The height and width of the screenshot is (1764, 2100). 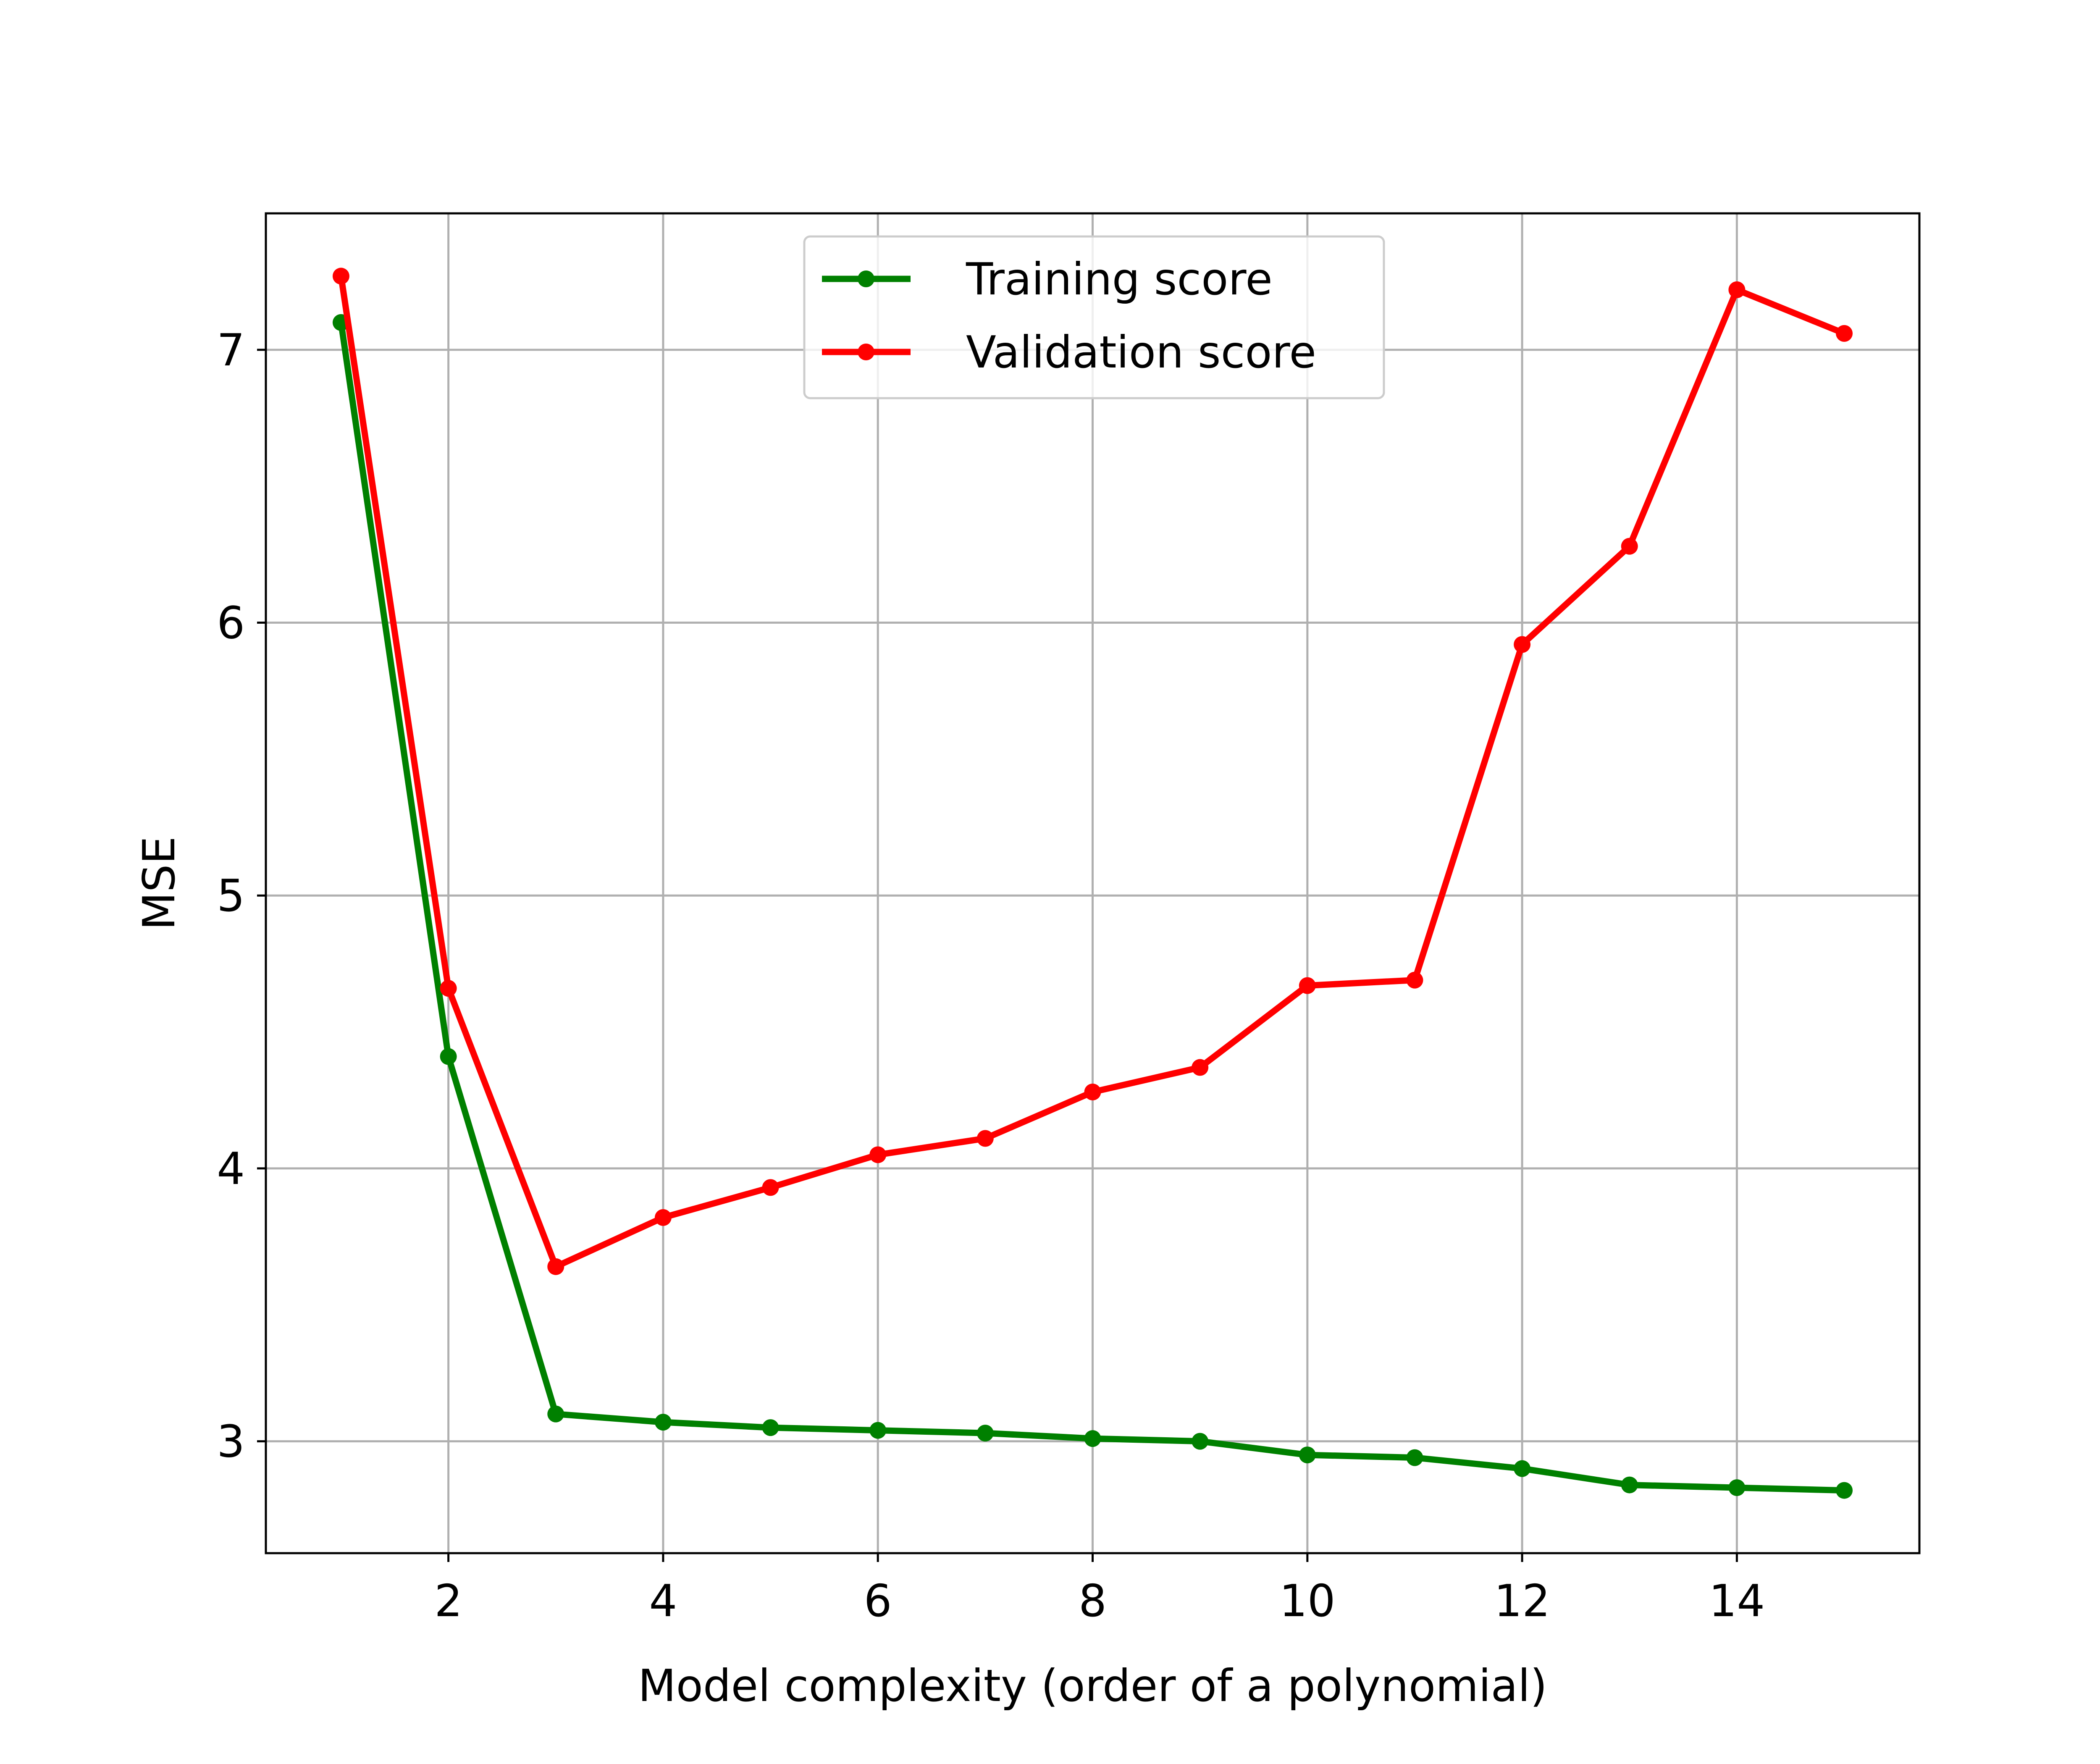 I want to click on x-tick-label: 2, so click(x=448, y=1601).